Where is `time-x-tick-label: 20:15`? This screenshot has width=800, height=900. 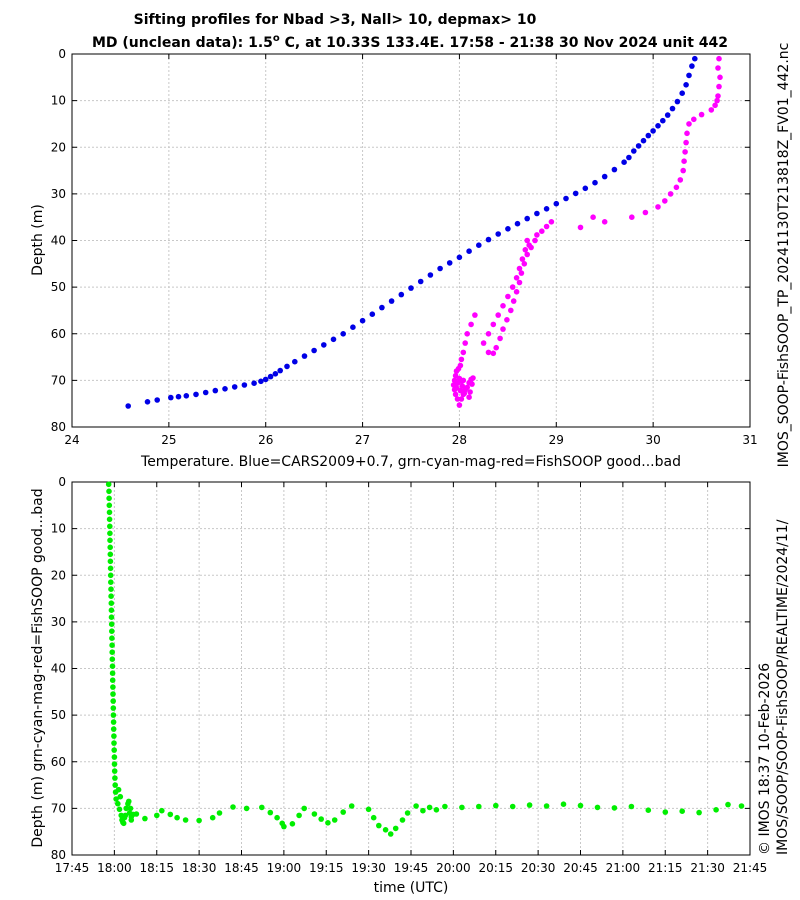 time-x-tick-label: 20:15 is located at coordinates (495, 868).